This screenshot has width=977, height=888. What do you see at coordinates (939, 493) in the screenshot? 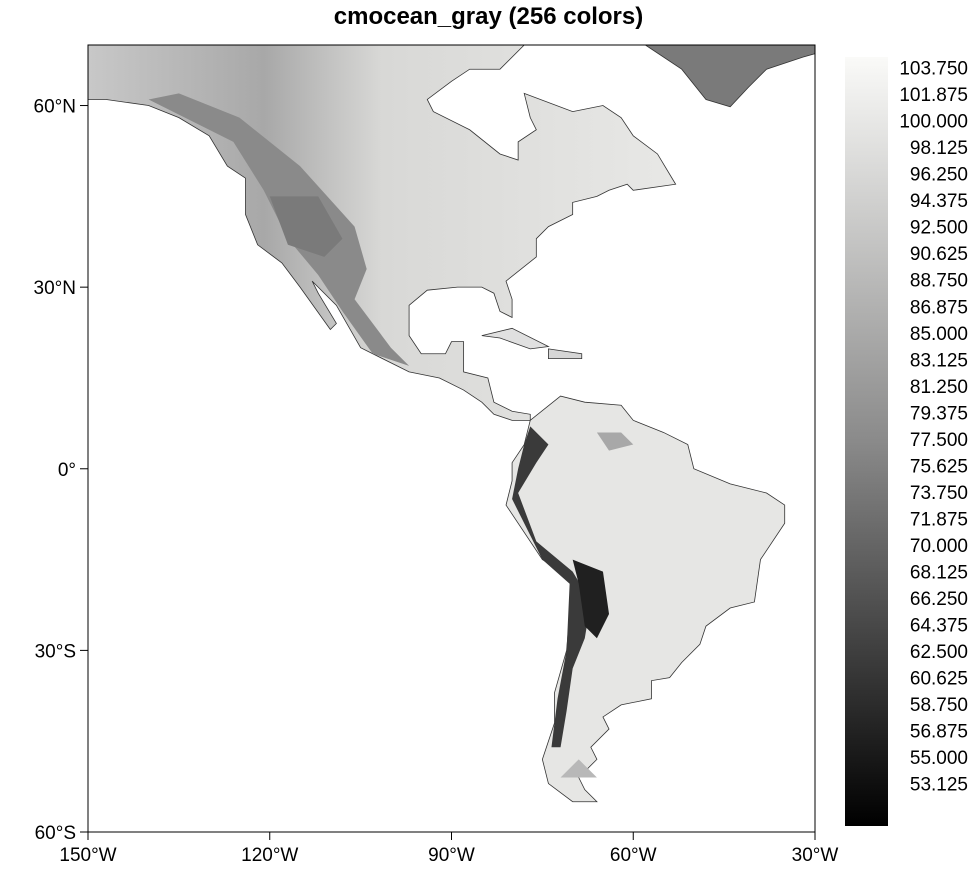
I see `colorbar-label: 73.750` at bounding box center [939, 493].